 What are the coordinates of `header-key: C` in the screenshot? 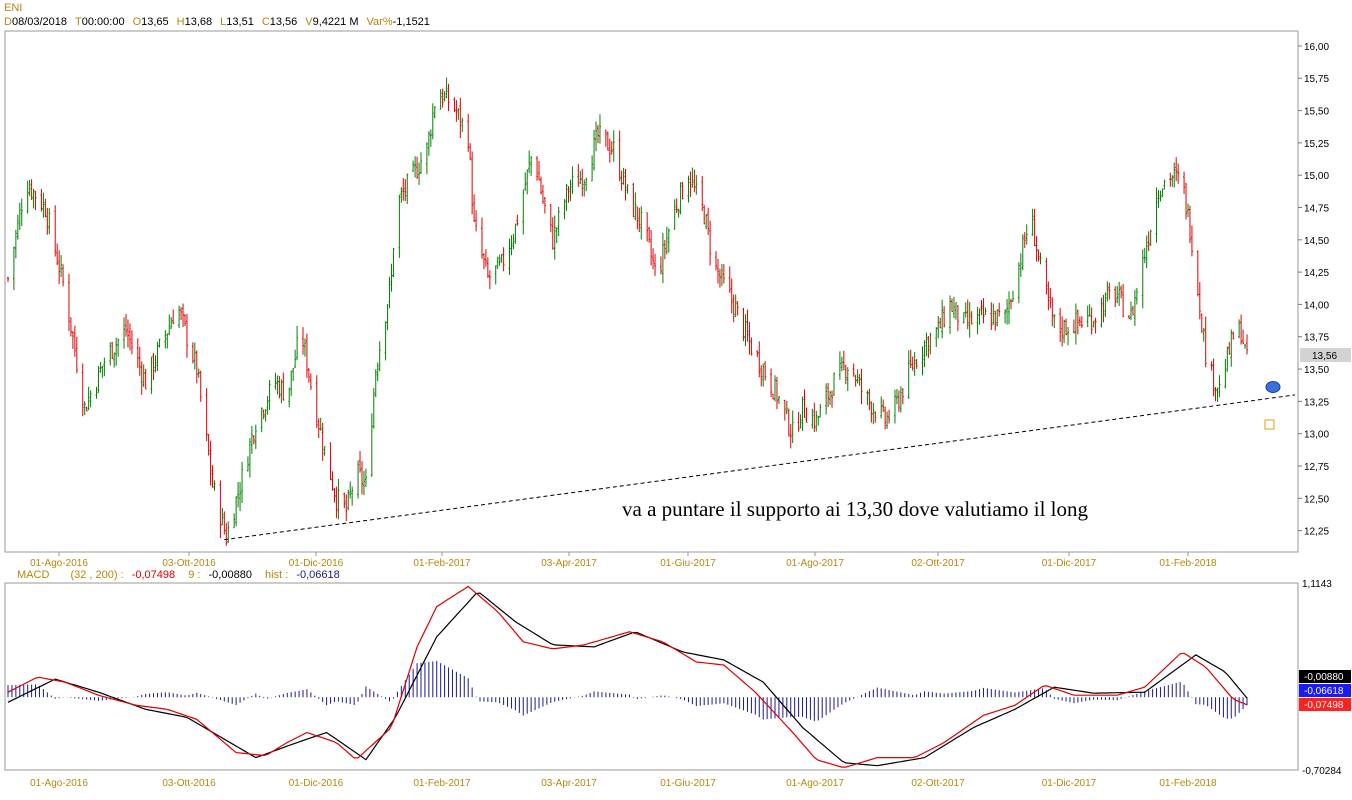 It's located at (265, 22).